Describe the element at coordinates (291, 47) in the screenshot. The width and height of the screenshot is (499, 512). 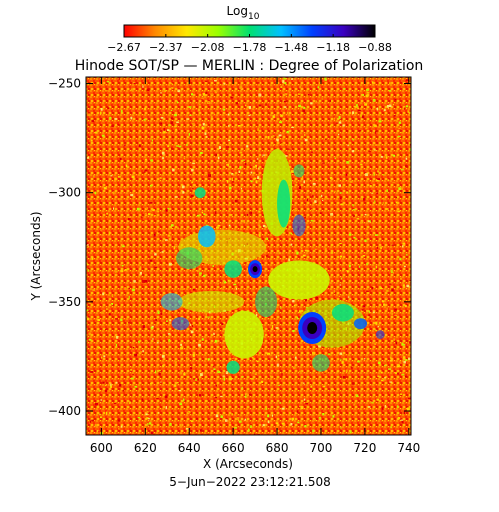
I see `colorbar-tick-label: −1.48` at that location.